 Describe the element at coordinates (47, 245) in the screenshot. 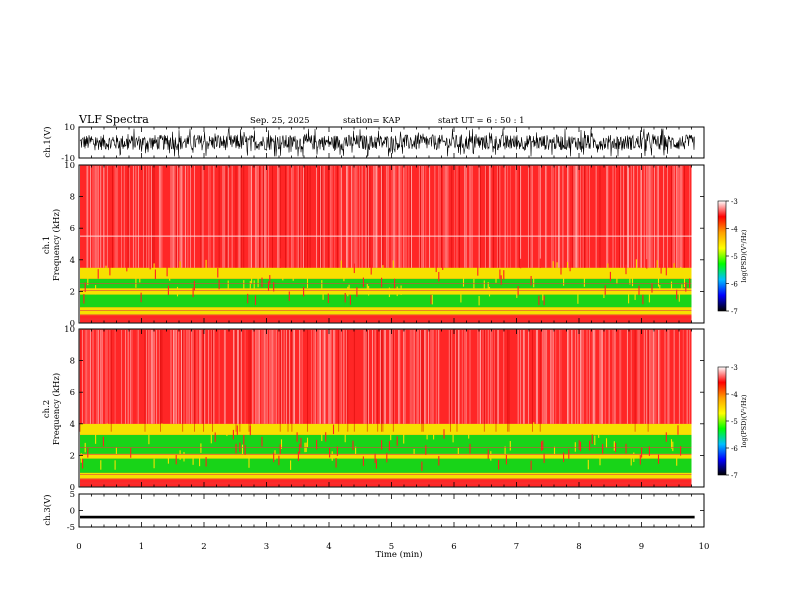

I see `ch1-spec-axis-label-top: ch.1` at that location.